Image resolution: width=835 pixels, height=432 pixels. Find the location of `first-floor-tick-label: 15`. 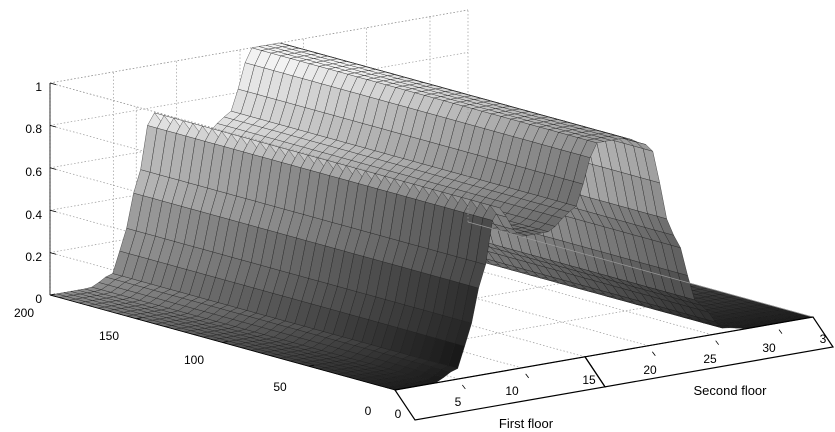

first-floor-tick-label: 15 is located at coordinates (589, 380).